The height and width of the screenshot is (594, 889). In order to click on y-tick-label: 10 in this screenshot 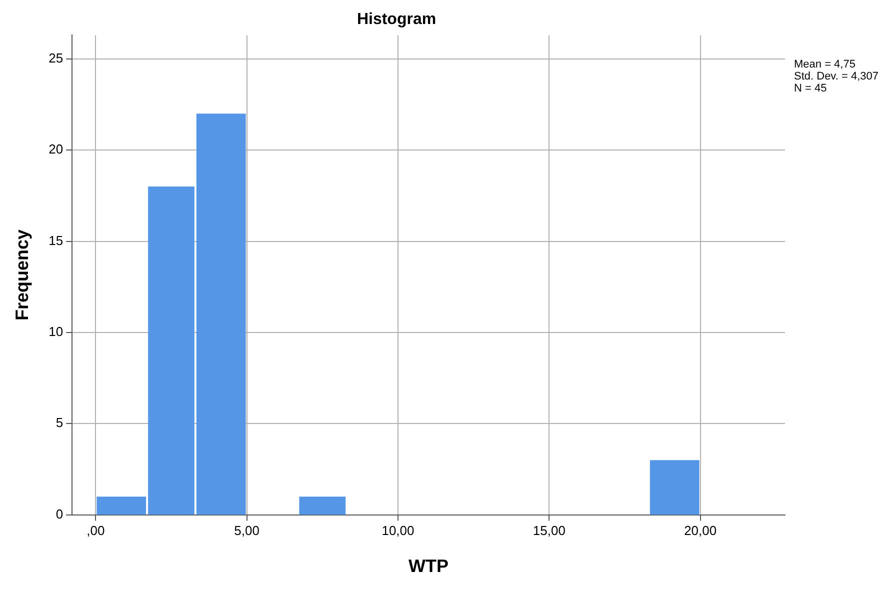, I will do `click(56, 332)`.